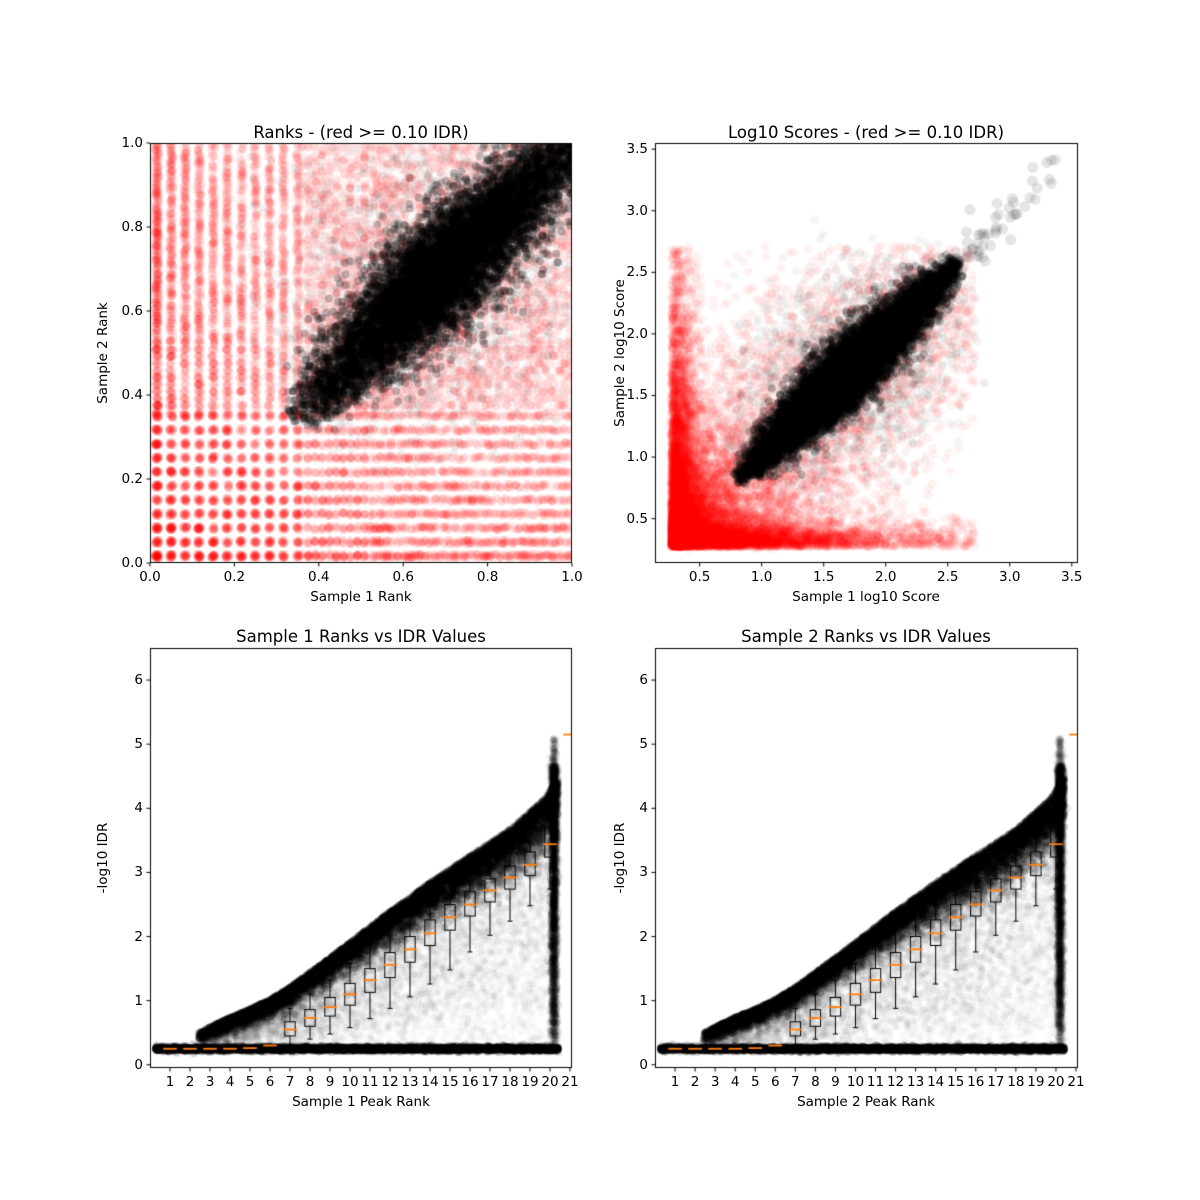 This screenshot has height=1200, width=1200. I want to click on x-tick-label-rank-scatter: 0.6, so click(403, 577).